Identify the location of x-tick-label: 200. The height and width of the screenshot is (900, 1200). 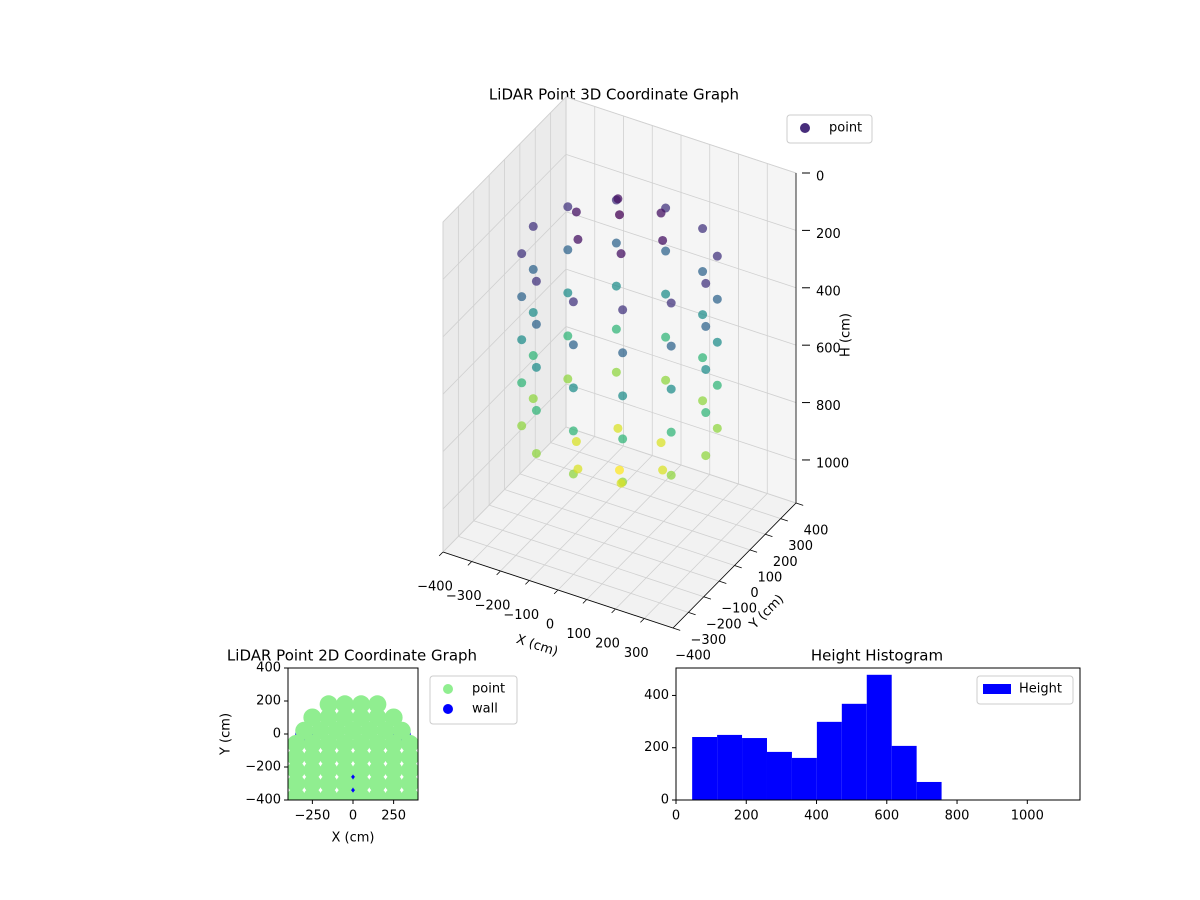
(607, 644).